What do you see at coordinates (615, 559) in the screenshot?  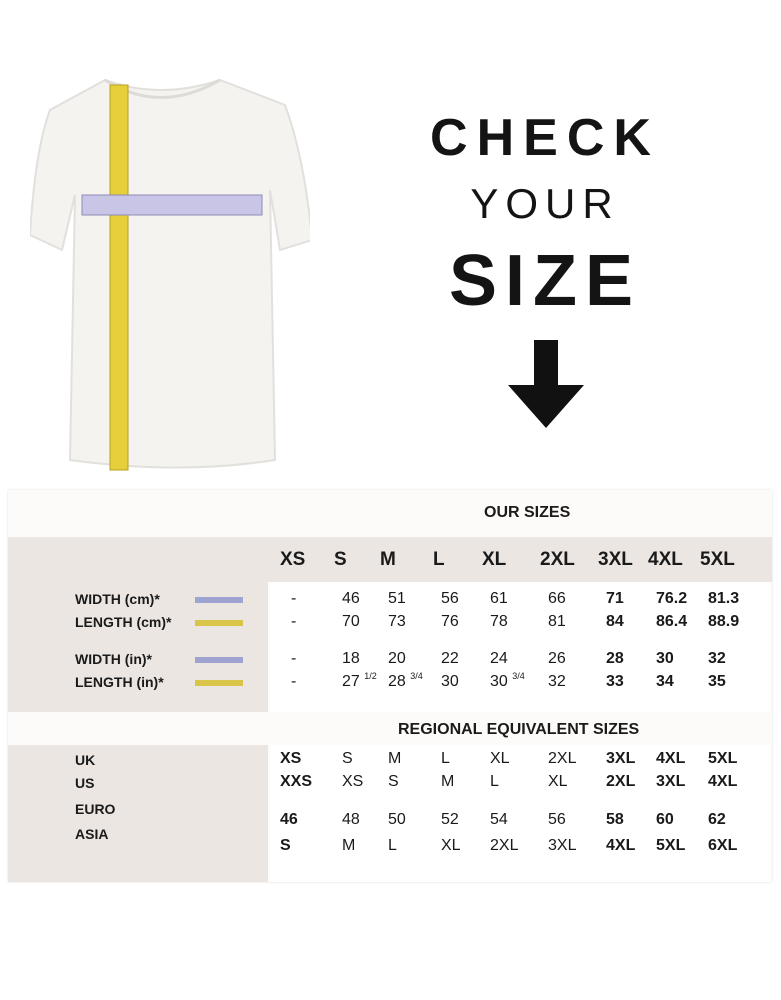 I see `size-header: 3XL` at bounding box center [615, 559].